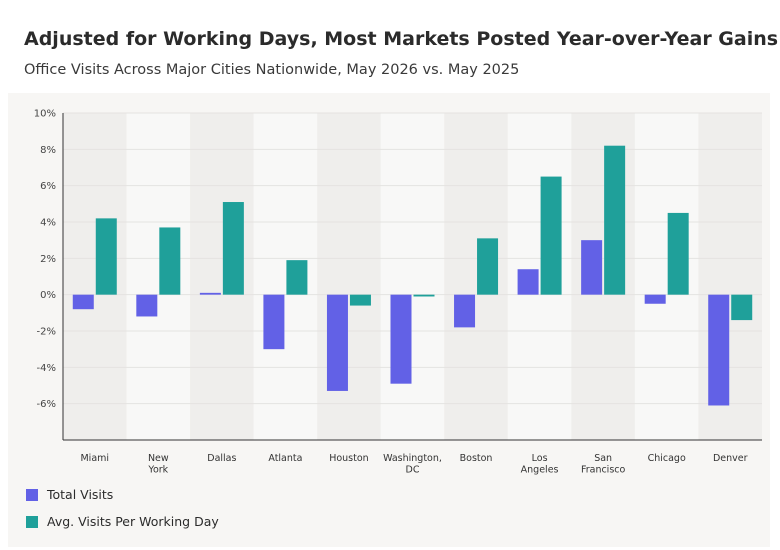 The width and height of the screenshot is (780, 550). Describe the element at coordinates (46, 368) in the screenshot. I see `y-tick-label: -4%` at that location.